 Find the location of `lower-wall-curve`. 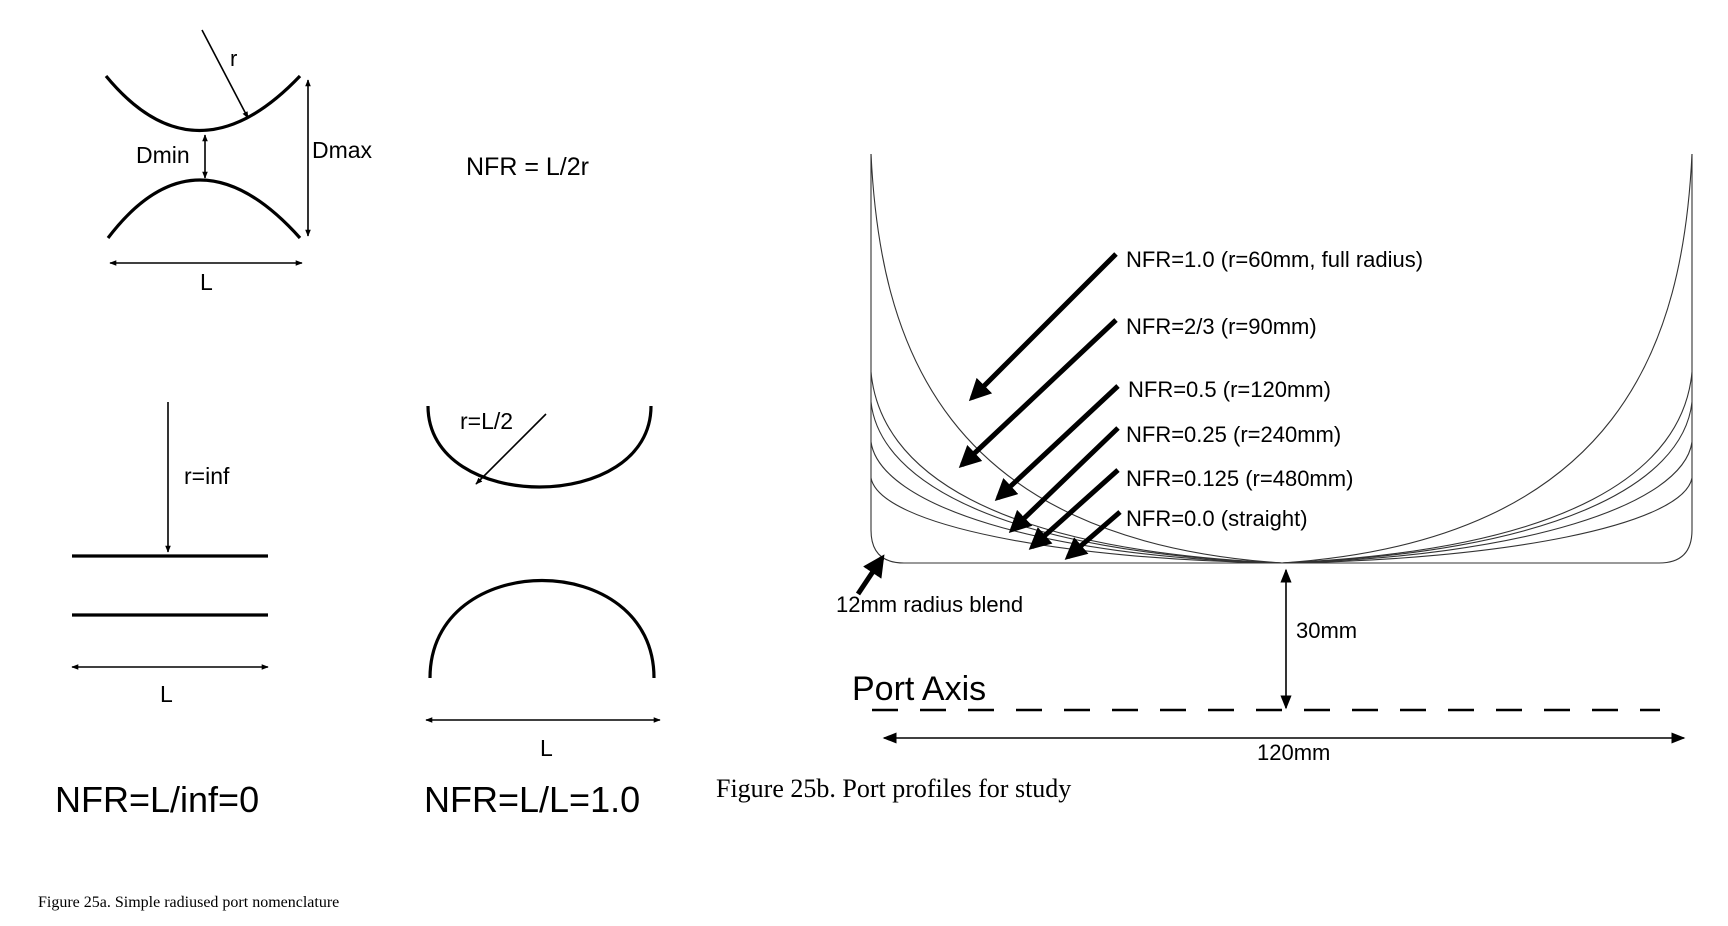

lower-wall-curve is located at coordinates (204, 209).